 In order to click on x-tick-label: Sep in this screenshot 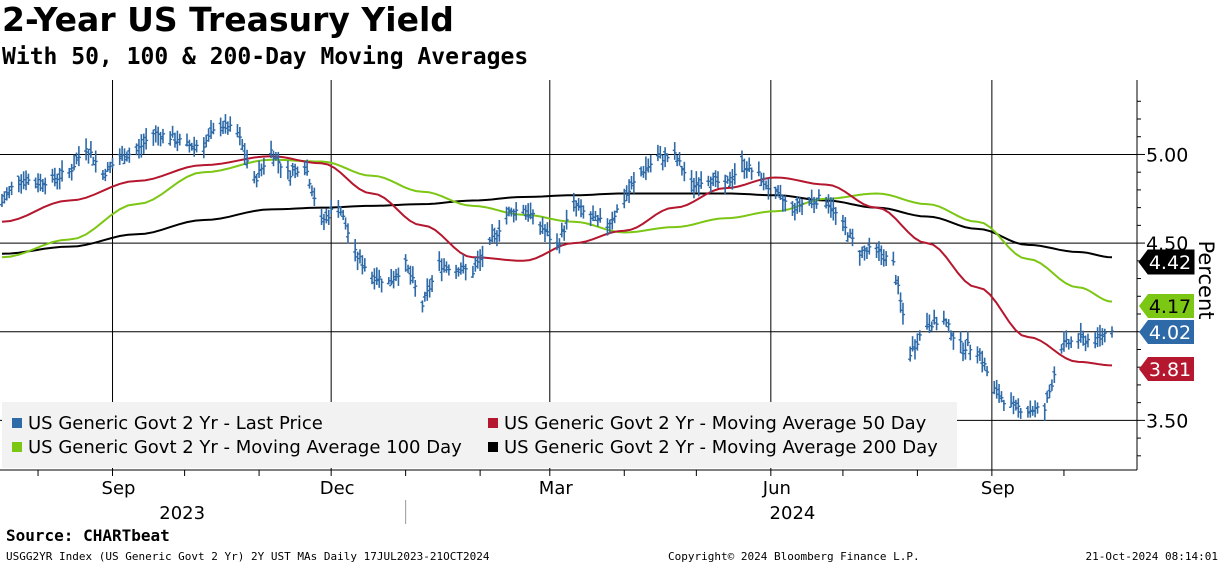, I will do `click(998, 488)`.